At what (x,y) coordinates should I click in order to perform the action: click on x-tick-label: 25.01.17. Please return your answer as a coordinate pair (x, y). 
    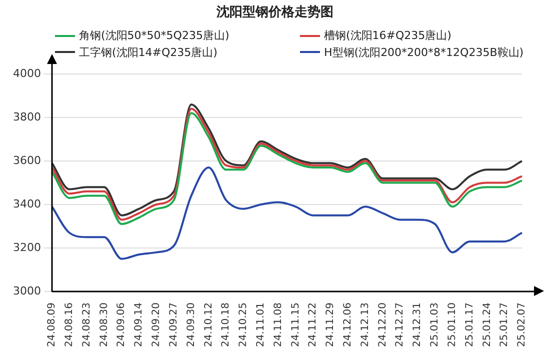
    Looking at the image, I should click on (470, 324).